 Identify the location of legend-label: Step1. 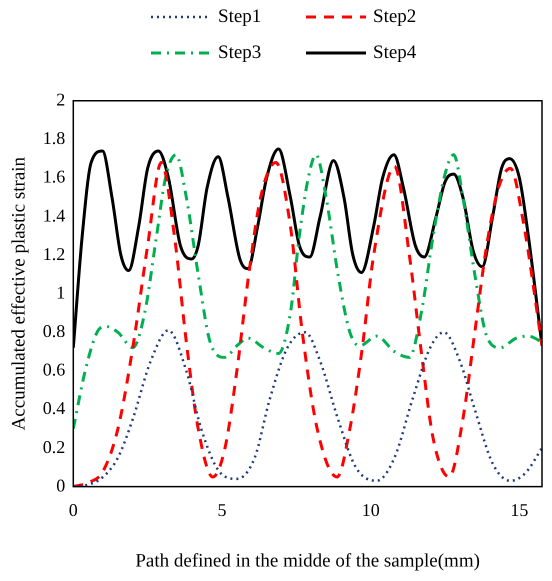
(240, 17).